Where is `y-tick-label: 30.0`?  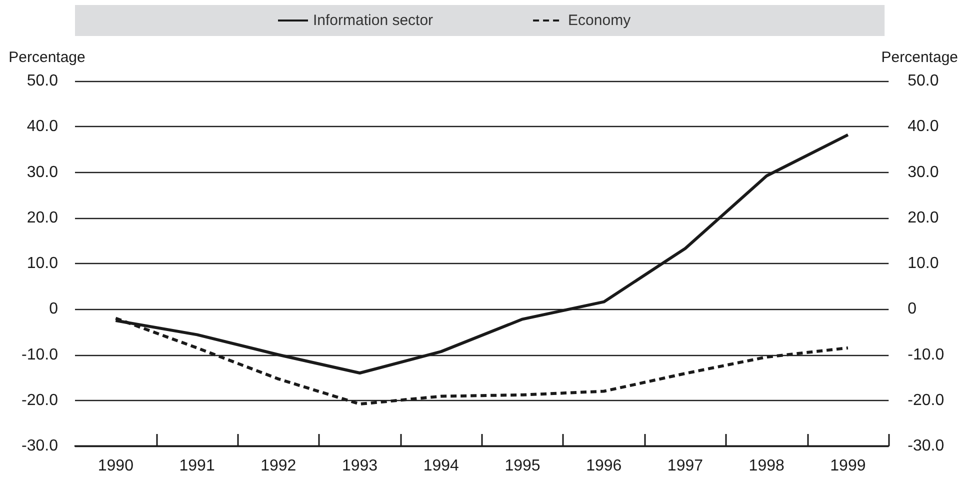
y-tick-label: 30.0 is located at coordinates (42, 172).